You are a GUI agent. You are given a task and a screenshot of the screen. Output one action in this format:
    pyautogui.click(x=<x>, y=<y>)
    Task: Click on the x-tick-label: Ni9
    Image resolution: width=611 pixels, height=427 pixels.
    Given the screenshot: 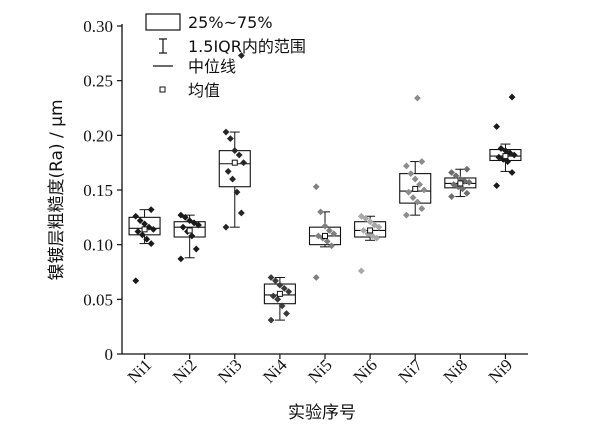 What is the action you would take?
    pyautogui.click(x=500, y=370)
    